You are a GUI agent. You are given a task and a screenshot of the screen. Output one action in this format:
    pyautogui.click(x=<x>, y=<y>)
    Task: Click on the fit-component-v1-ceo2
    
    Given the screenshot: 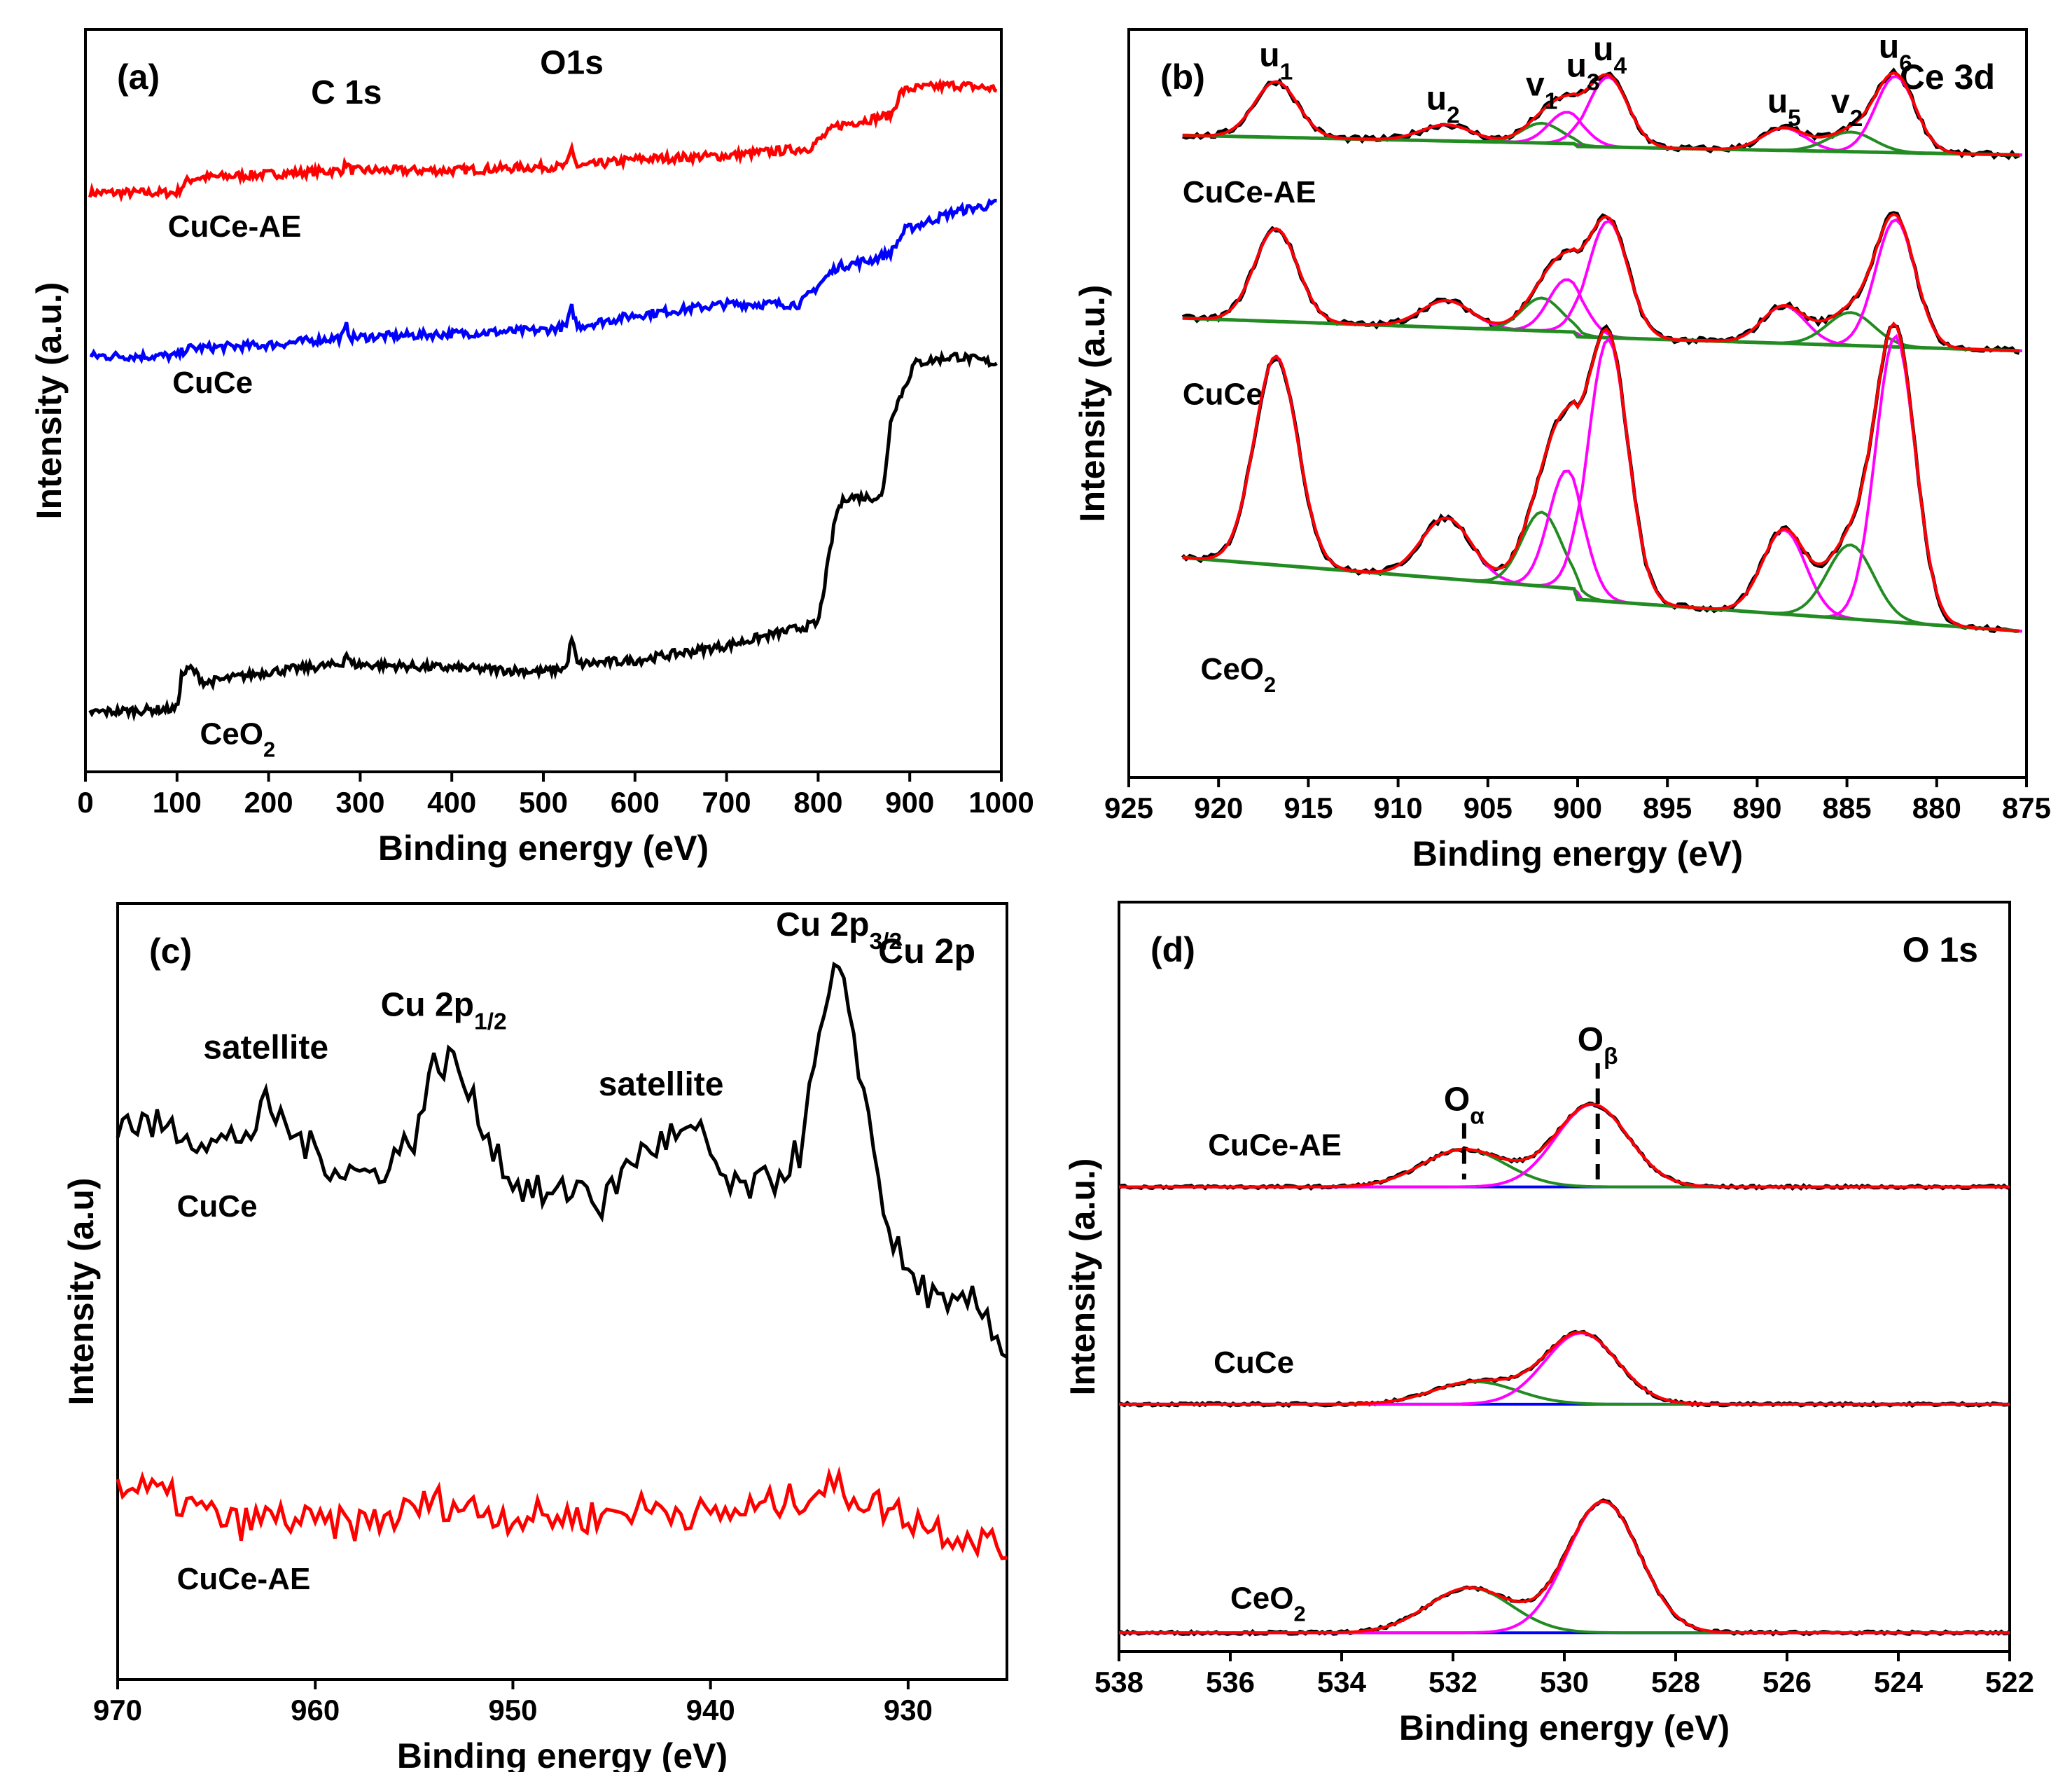 What is the action you would take?
    pyautogui.click(x=1602, y=572)
    